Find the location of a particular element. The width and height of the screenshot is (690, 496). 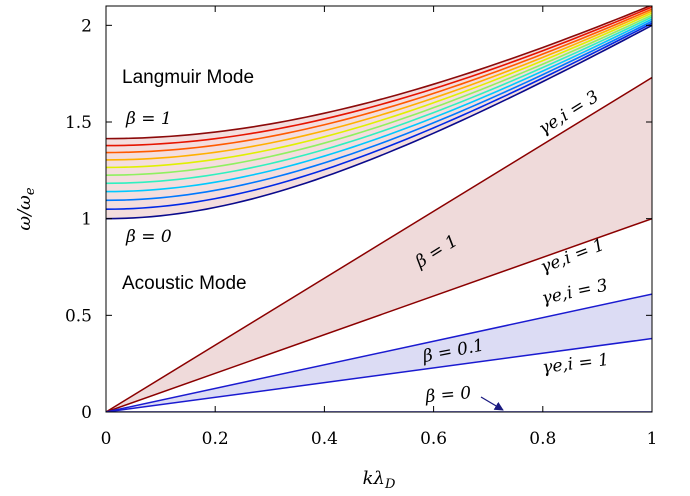

x-tick-label: 0 is located at coordinates (106, 439).